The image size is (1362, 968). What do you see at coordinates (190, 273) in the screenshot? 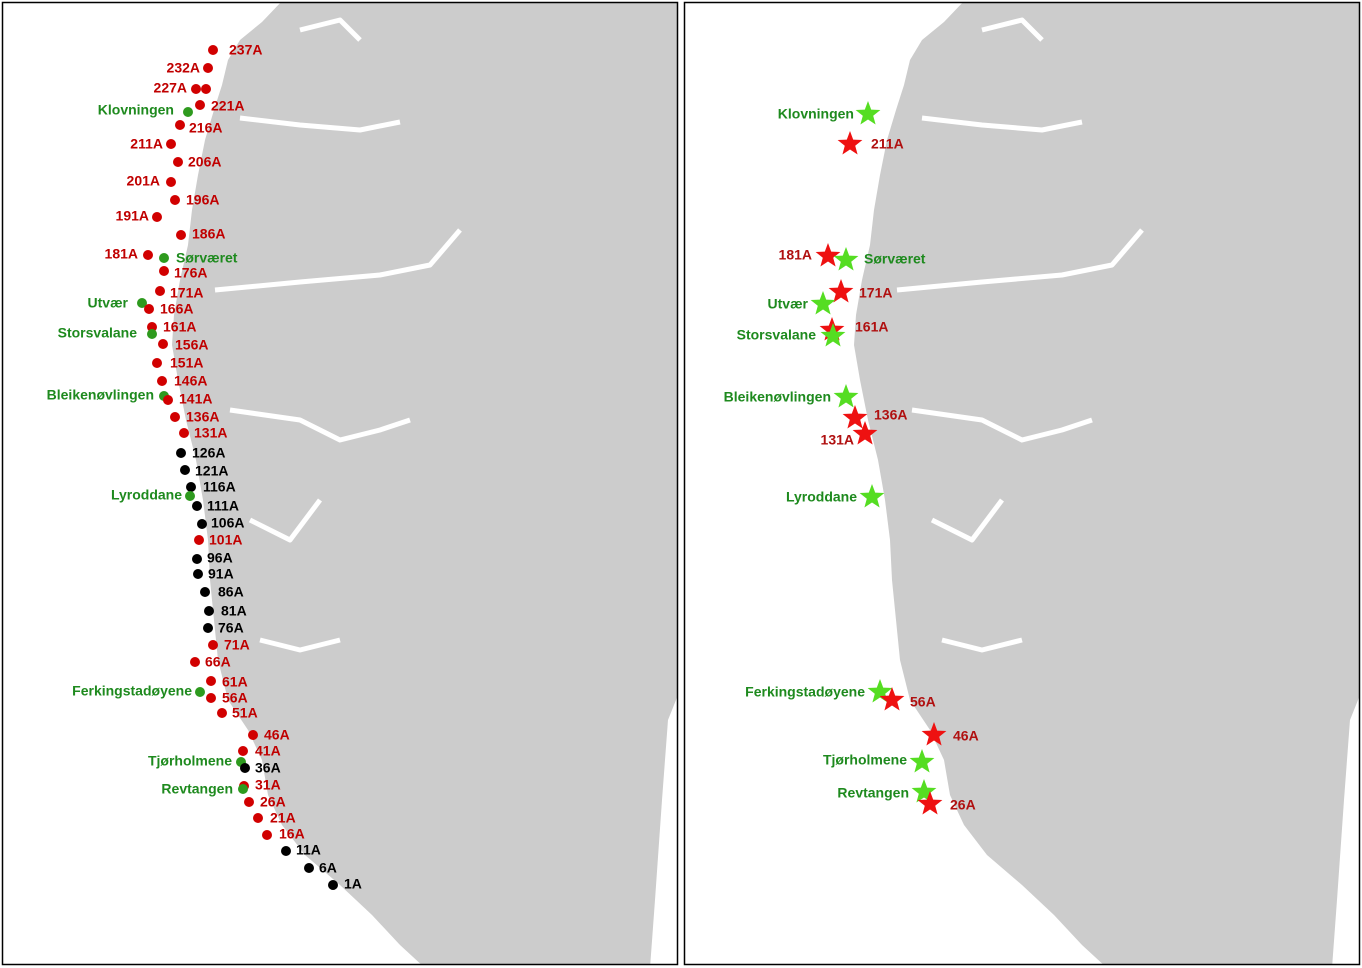
I see `station-label: 176A` at bounding box center [190, 273].